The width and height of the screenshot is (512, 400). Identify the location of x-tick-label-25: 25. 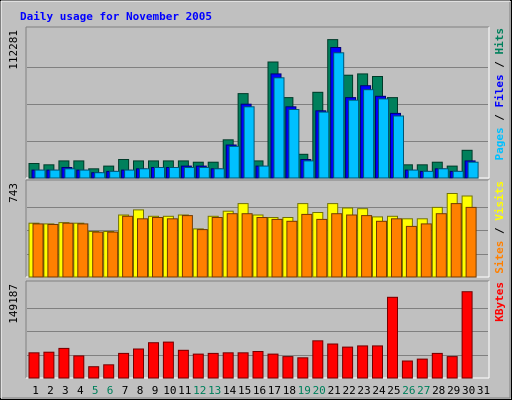
(393, 390).